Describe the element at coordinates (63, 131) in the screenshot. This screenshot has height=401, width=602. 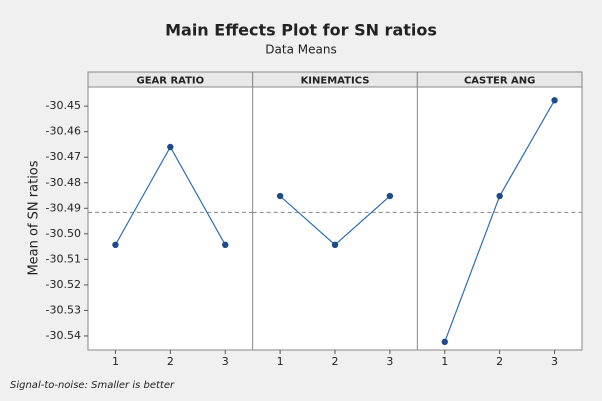
I see `y-tick-label: -30.46` at that location.